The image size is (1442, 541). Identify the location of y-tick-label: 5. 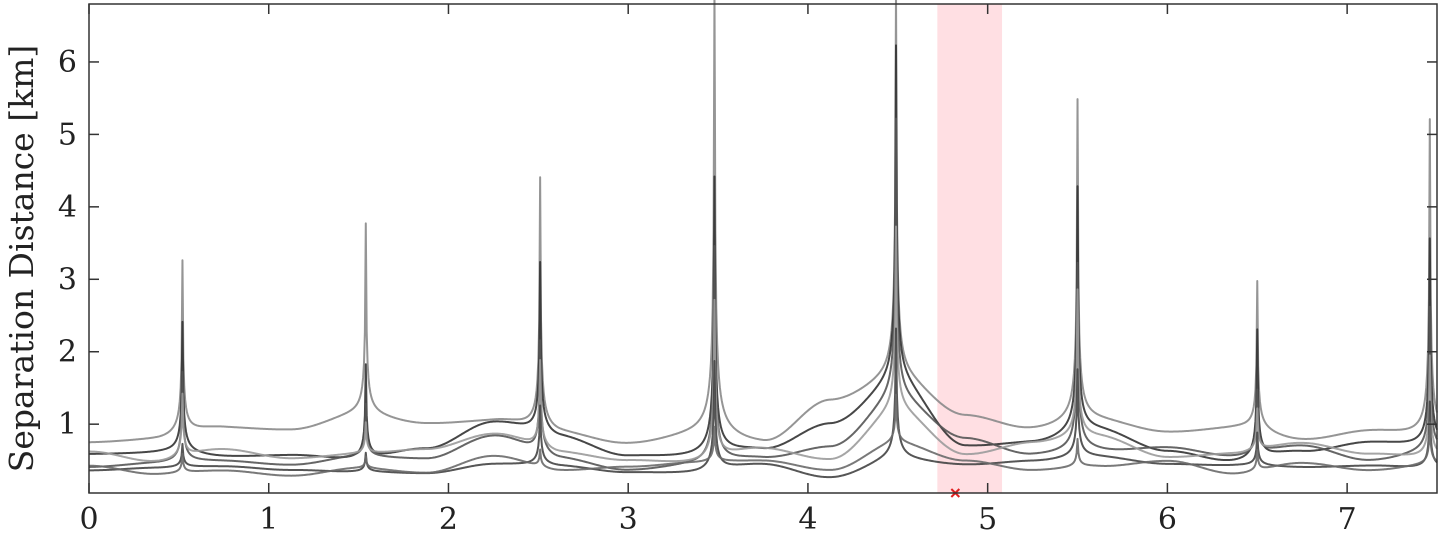
(67, 134).